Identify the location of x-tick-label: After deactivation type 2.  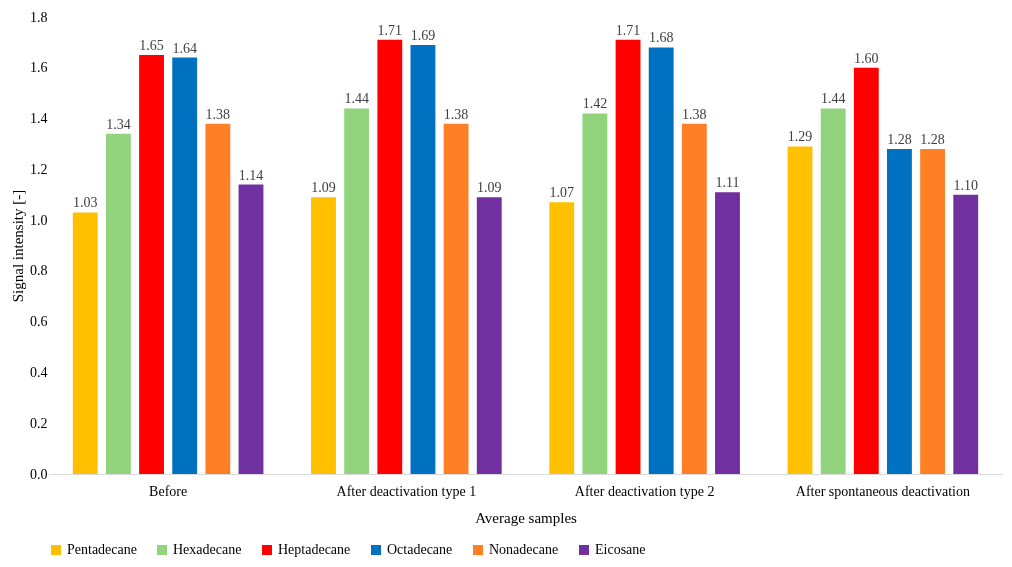
(644, 491).